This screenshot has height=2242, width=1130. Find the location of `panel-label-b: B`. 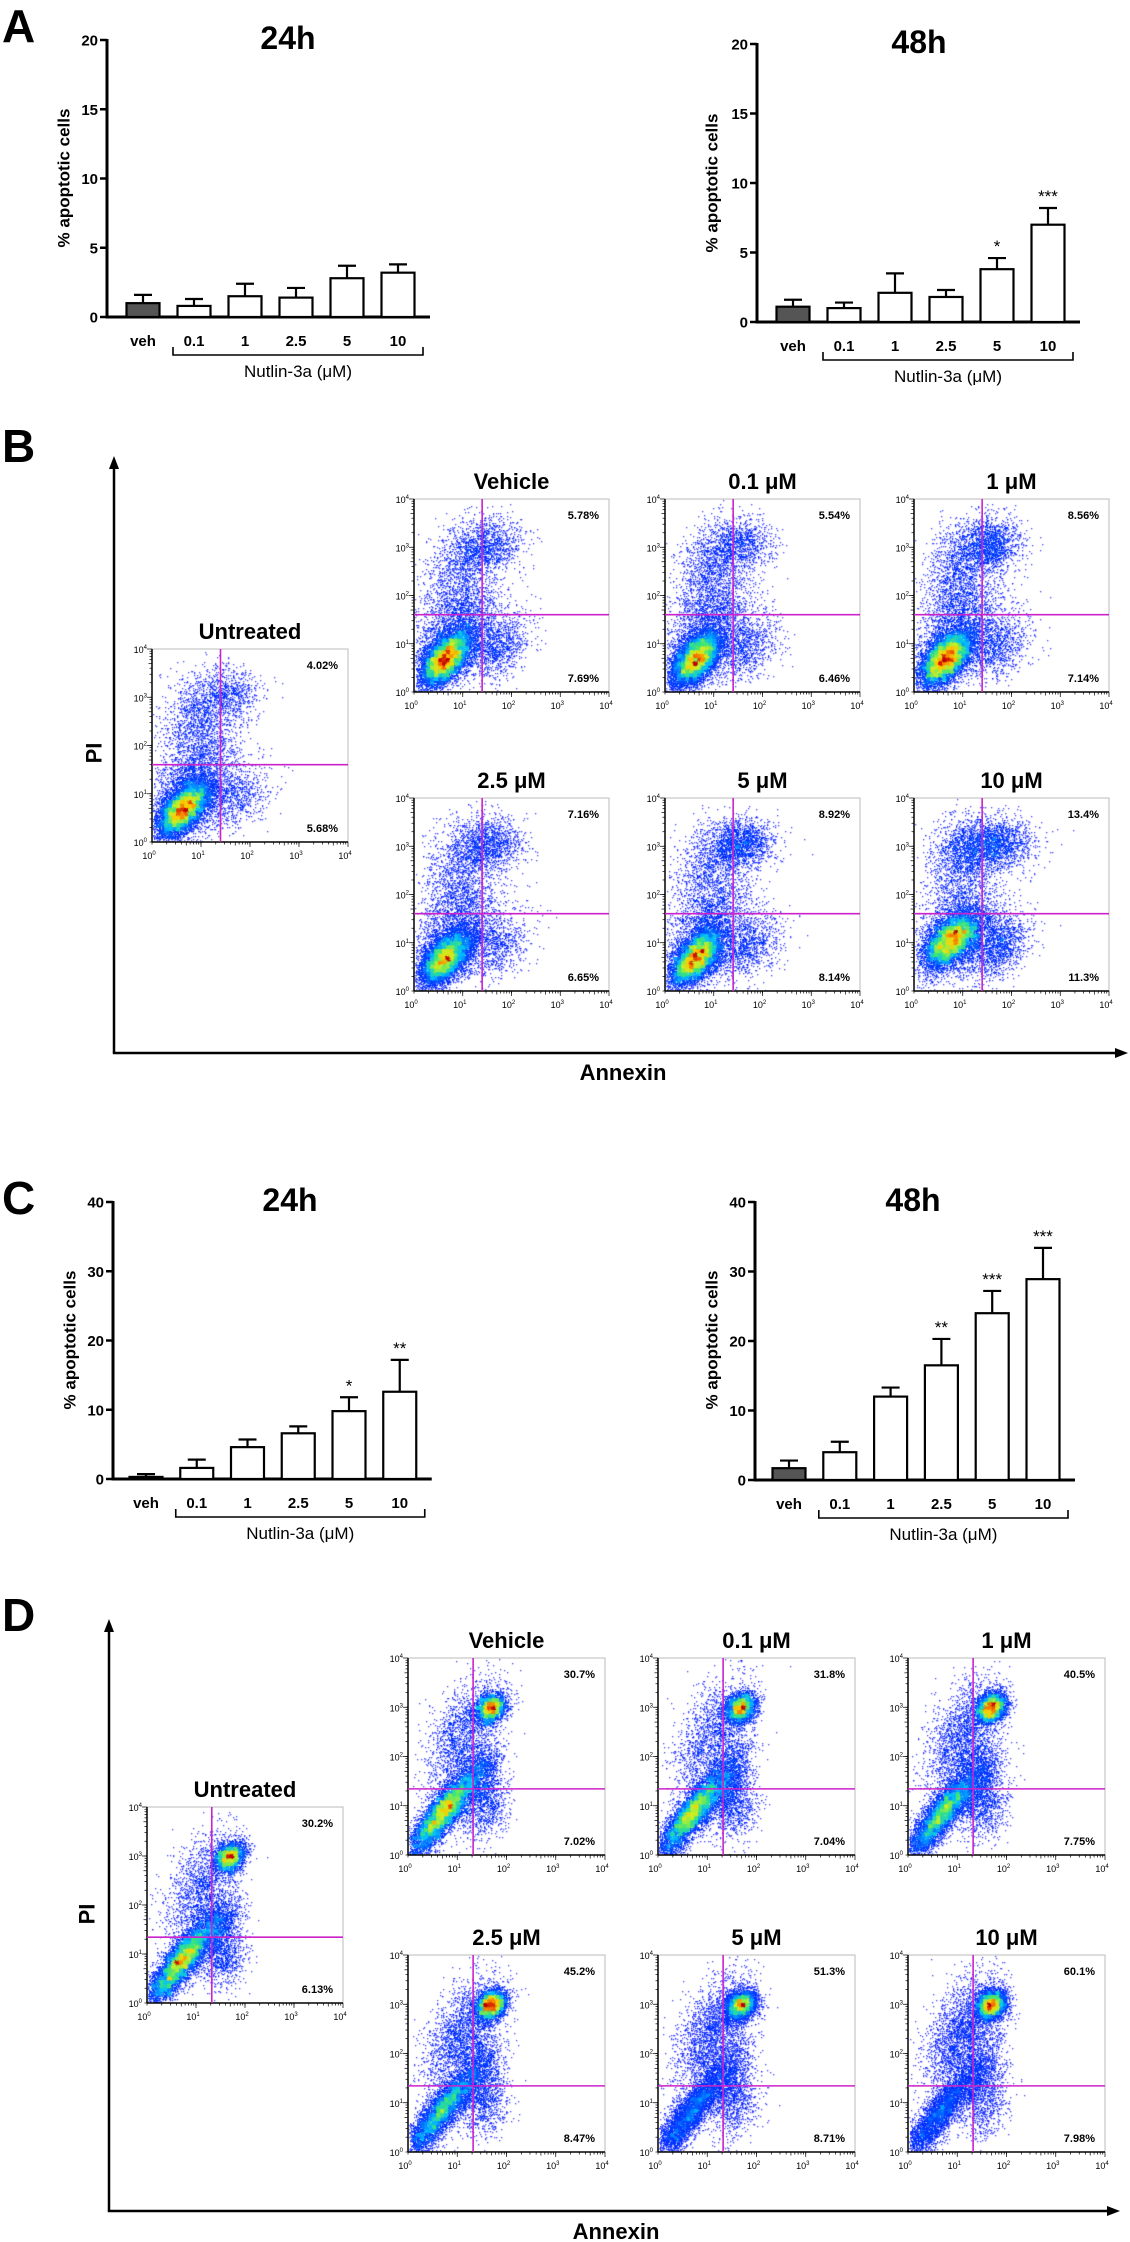

panel-label-b: B is located at coordinates (18, 446).